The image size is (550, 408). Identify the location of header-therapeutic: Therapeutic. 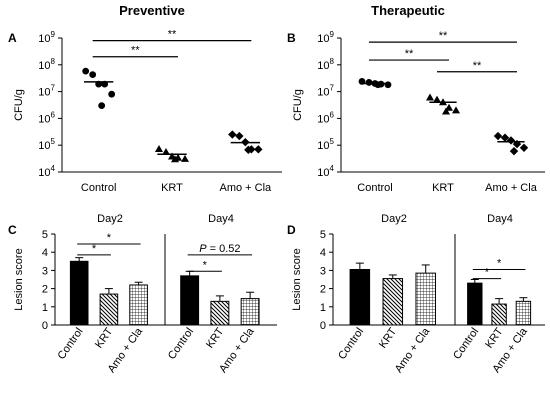
(408, 10).